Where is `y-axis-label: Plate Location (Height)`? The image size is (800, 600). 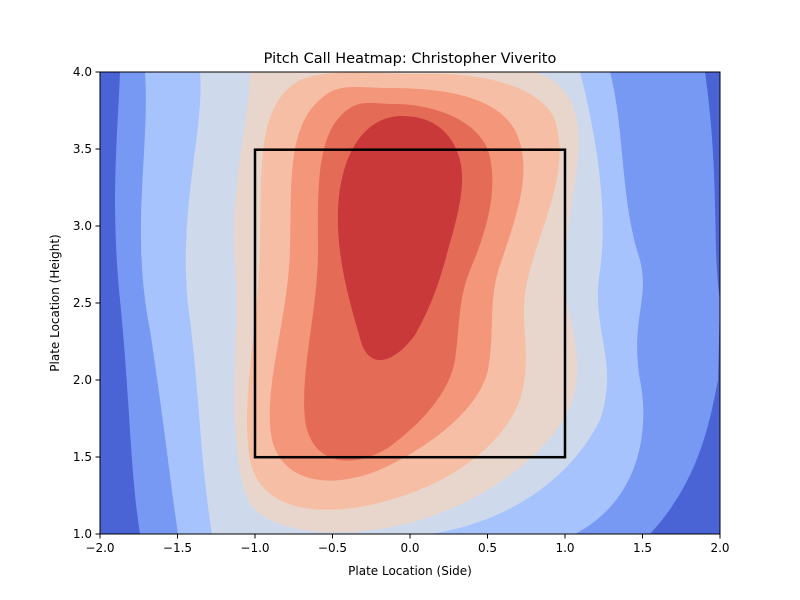 y-axis-label: Plate Location (Height) is located at coordinates (55, 302).